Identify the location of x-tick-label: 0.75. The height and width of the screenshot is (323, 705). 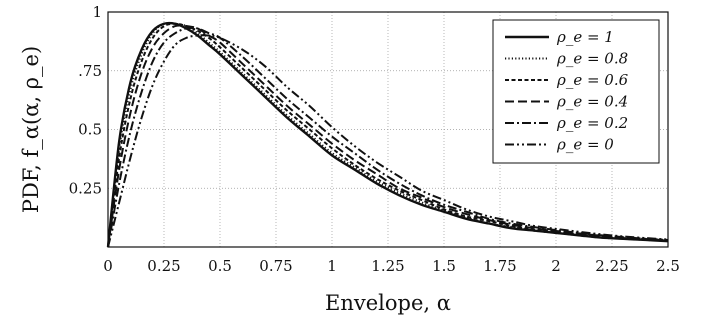
(275, 266).